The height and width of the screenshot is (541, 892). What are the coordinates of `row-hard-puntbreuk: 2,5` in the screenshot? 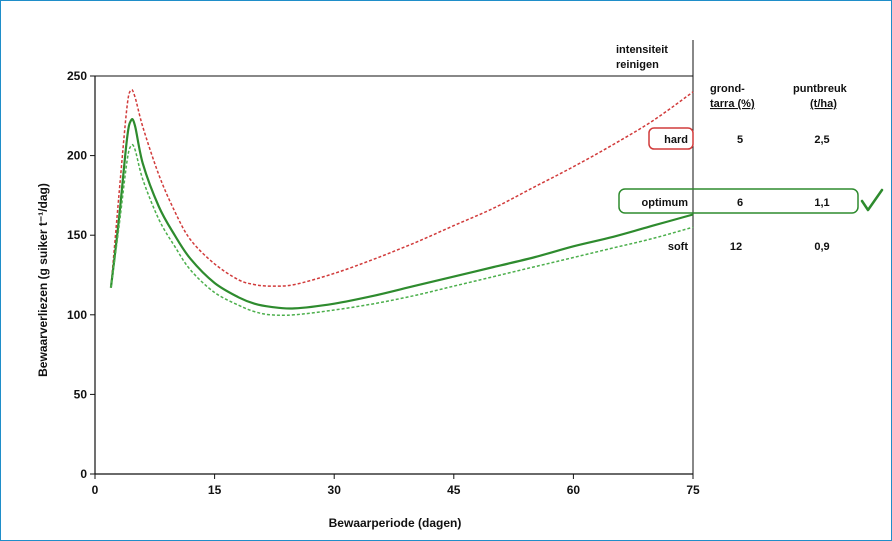 It's located at (821, 140).